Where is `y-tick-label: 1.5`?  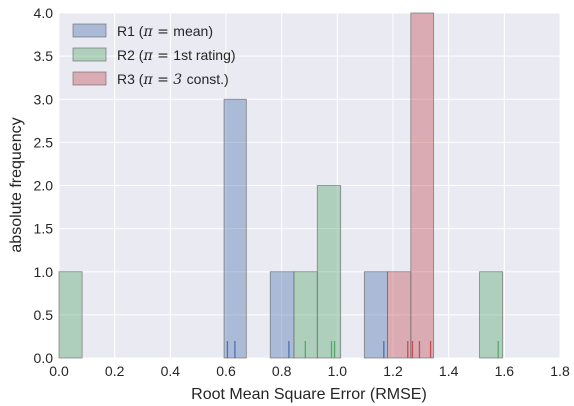 y-tick-label: 1.5 is located at coordinates (44, 229).